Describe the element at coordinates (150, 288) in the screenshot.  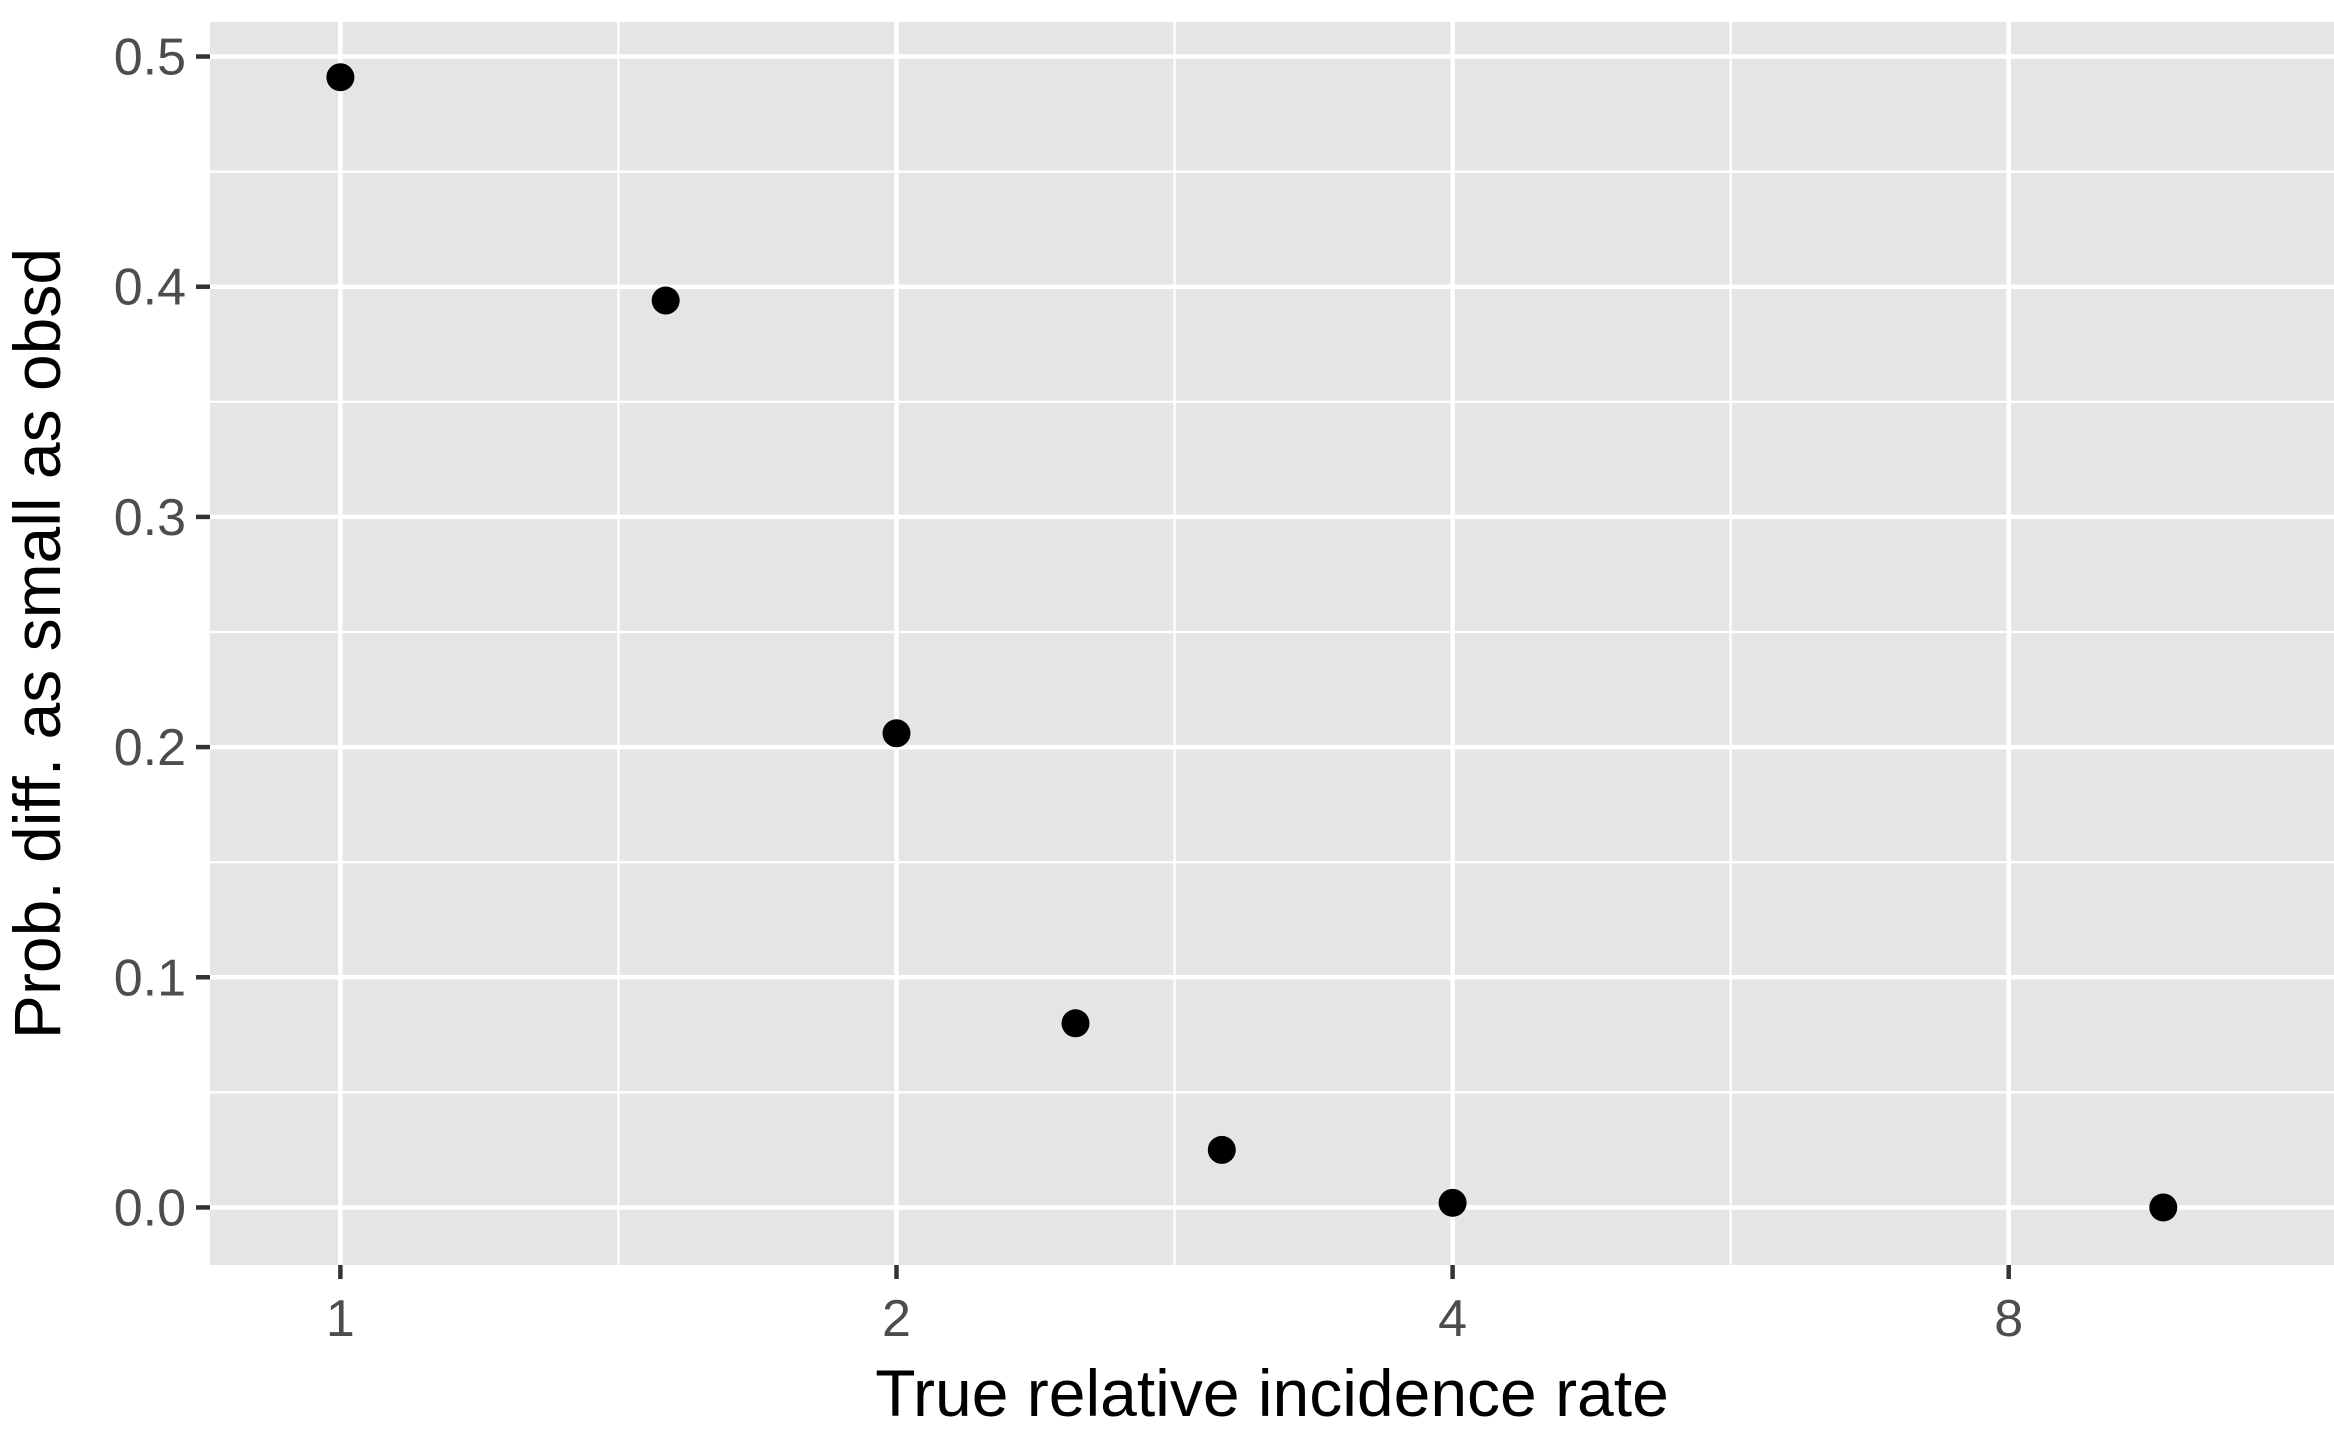
I see `y-tick-label: 0.4` at that location.